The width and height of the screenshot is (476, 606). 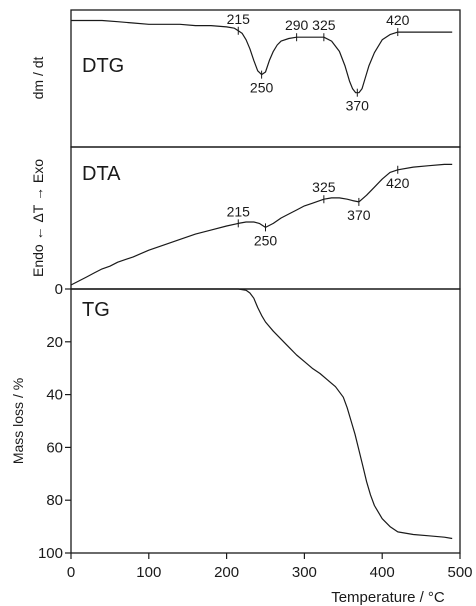 What do you see at coordinates (54, 395) in the screenshot?
I see `y-tick-label: 40` at bounding box center [54, 395].